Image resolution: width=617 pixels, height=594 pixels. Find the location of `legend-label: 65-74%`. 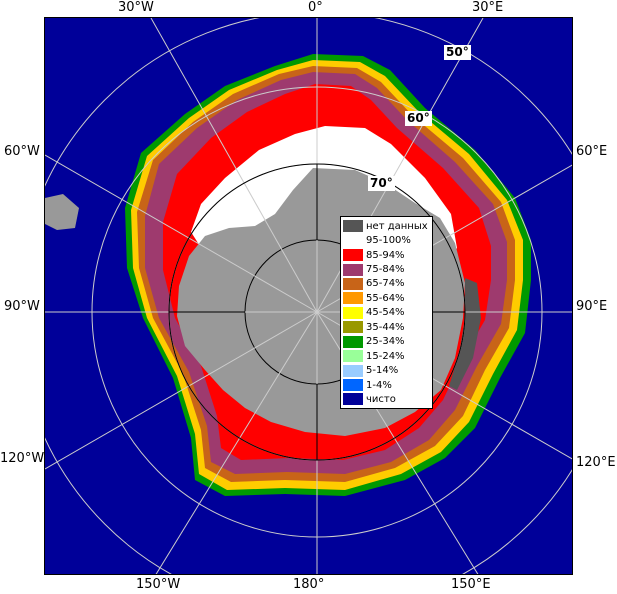

legend-label: 65-74% is located at coordinates (385, 284).